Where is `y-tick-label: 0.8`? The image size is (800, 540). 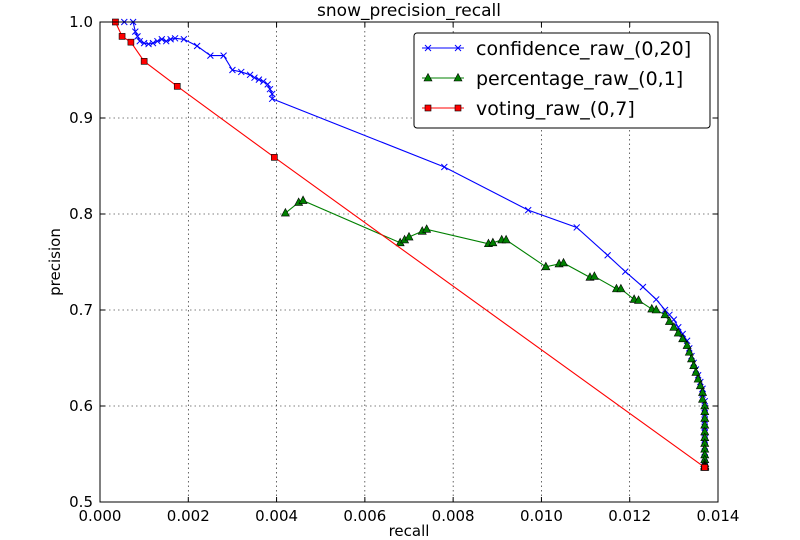
y-tick-label: 0.8 is located at coordinates (81, 214).